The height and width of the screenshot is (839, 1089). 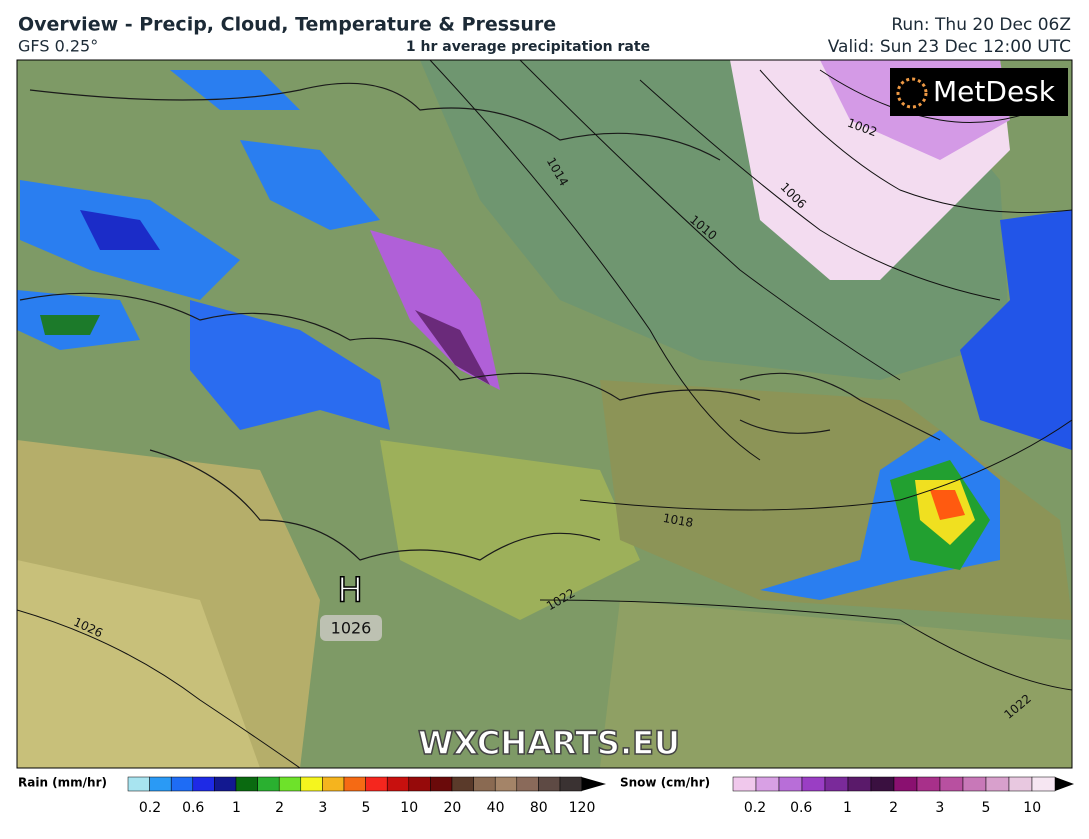 What do you see at coordinates (452, 808) in the screenshot?
I see `rain-tick: 20` at bounding box center [452, 808].